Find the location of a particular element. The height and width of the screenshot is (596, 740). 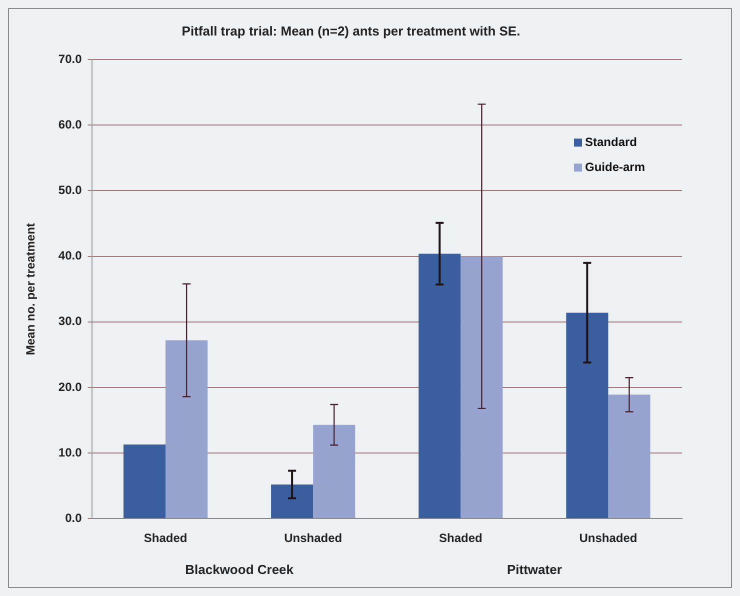

legend-label: Standard is located at coordinates (611, 141).